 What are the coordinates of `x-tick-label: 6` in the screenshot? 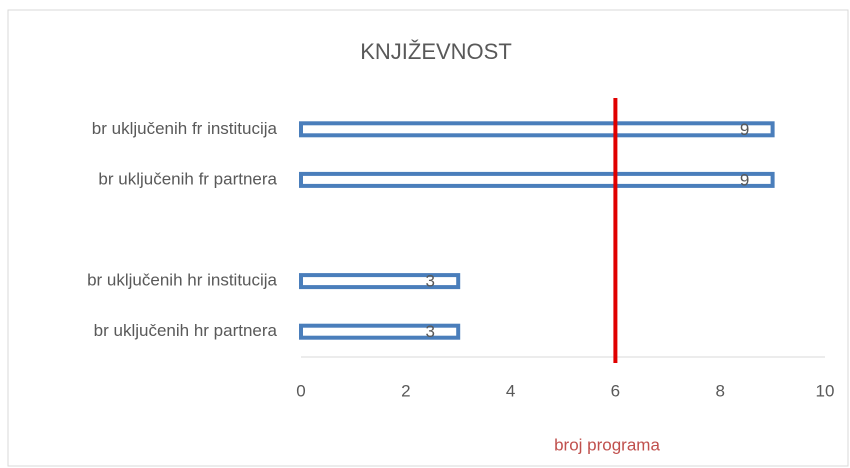 It's located at (615, 390).